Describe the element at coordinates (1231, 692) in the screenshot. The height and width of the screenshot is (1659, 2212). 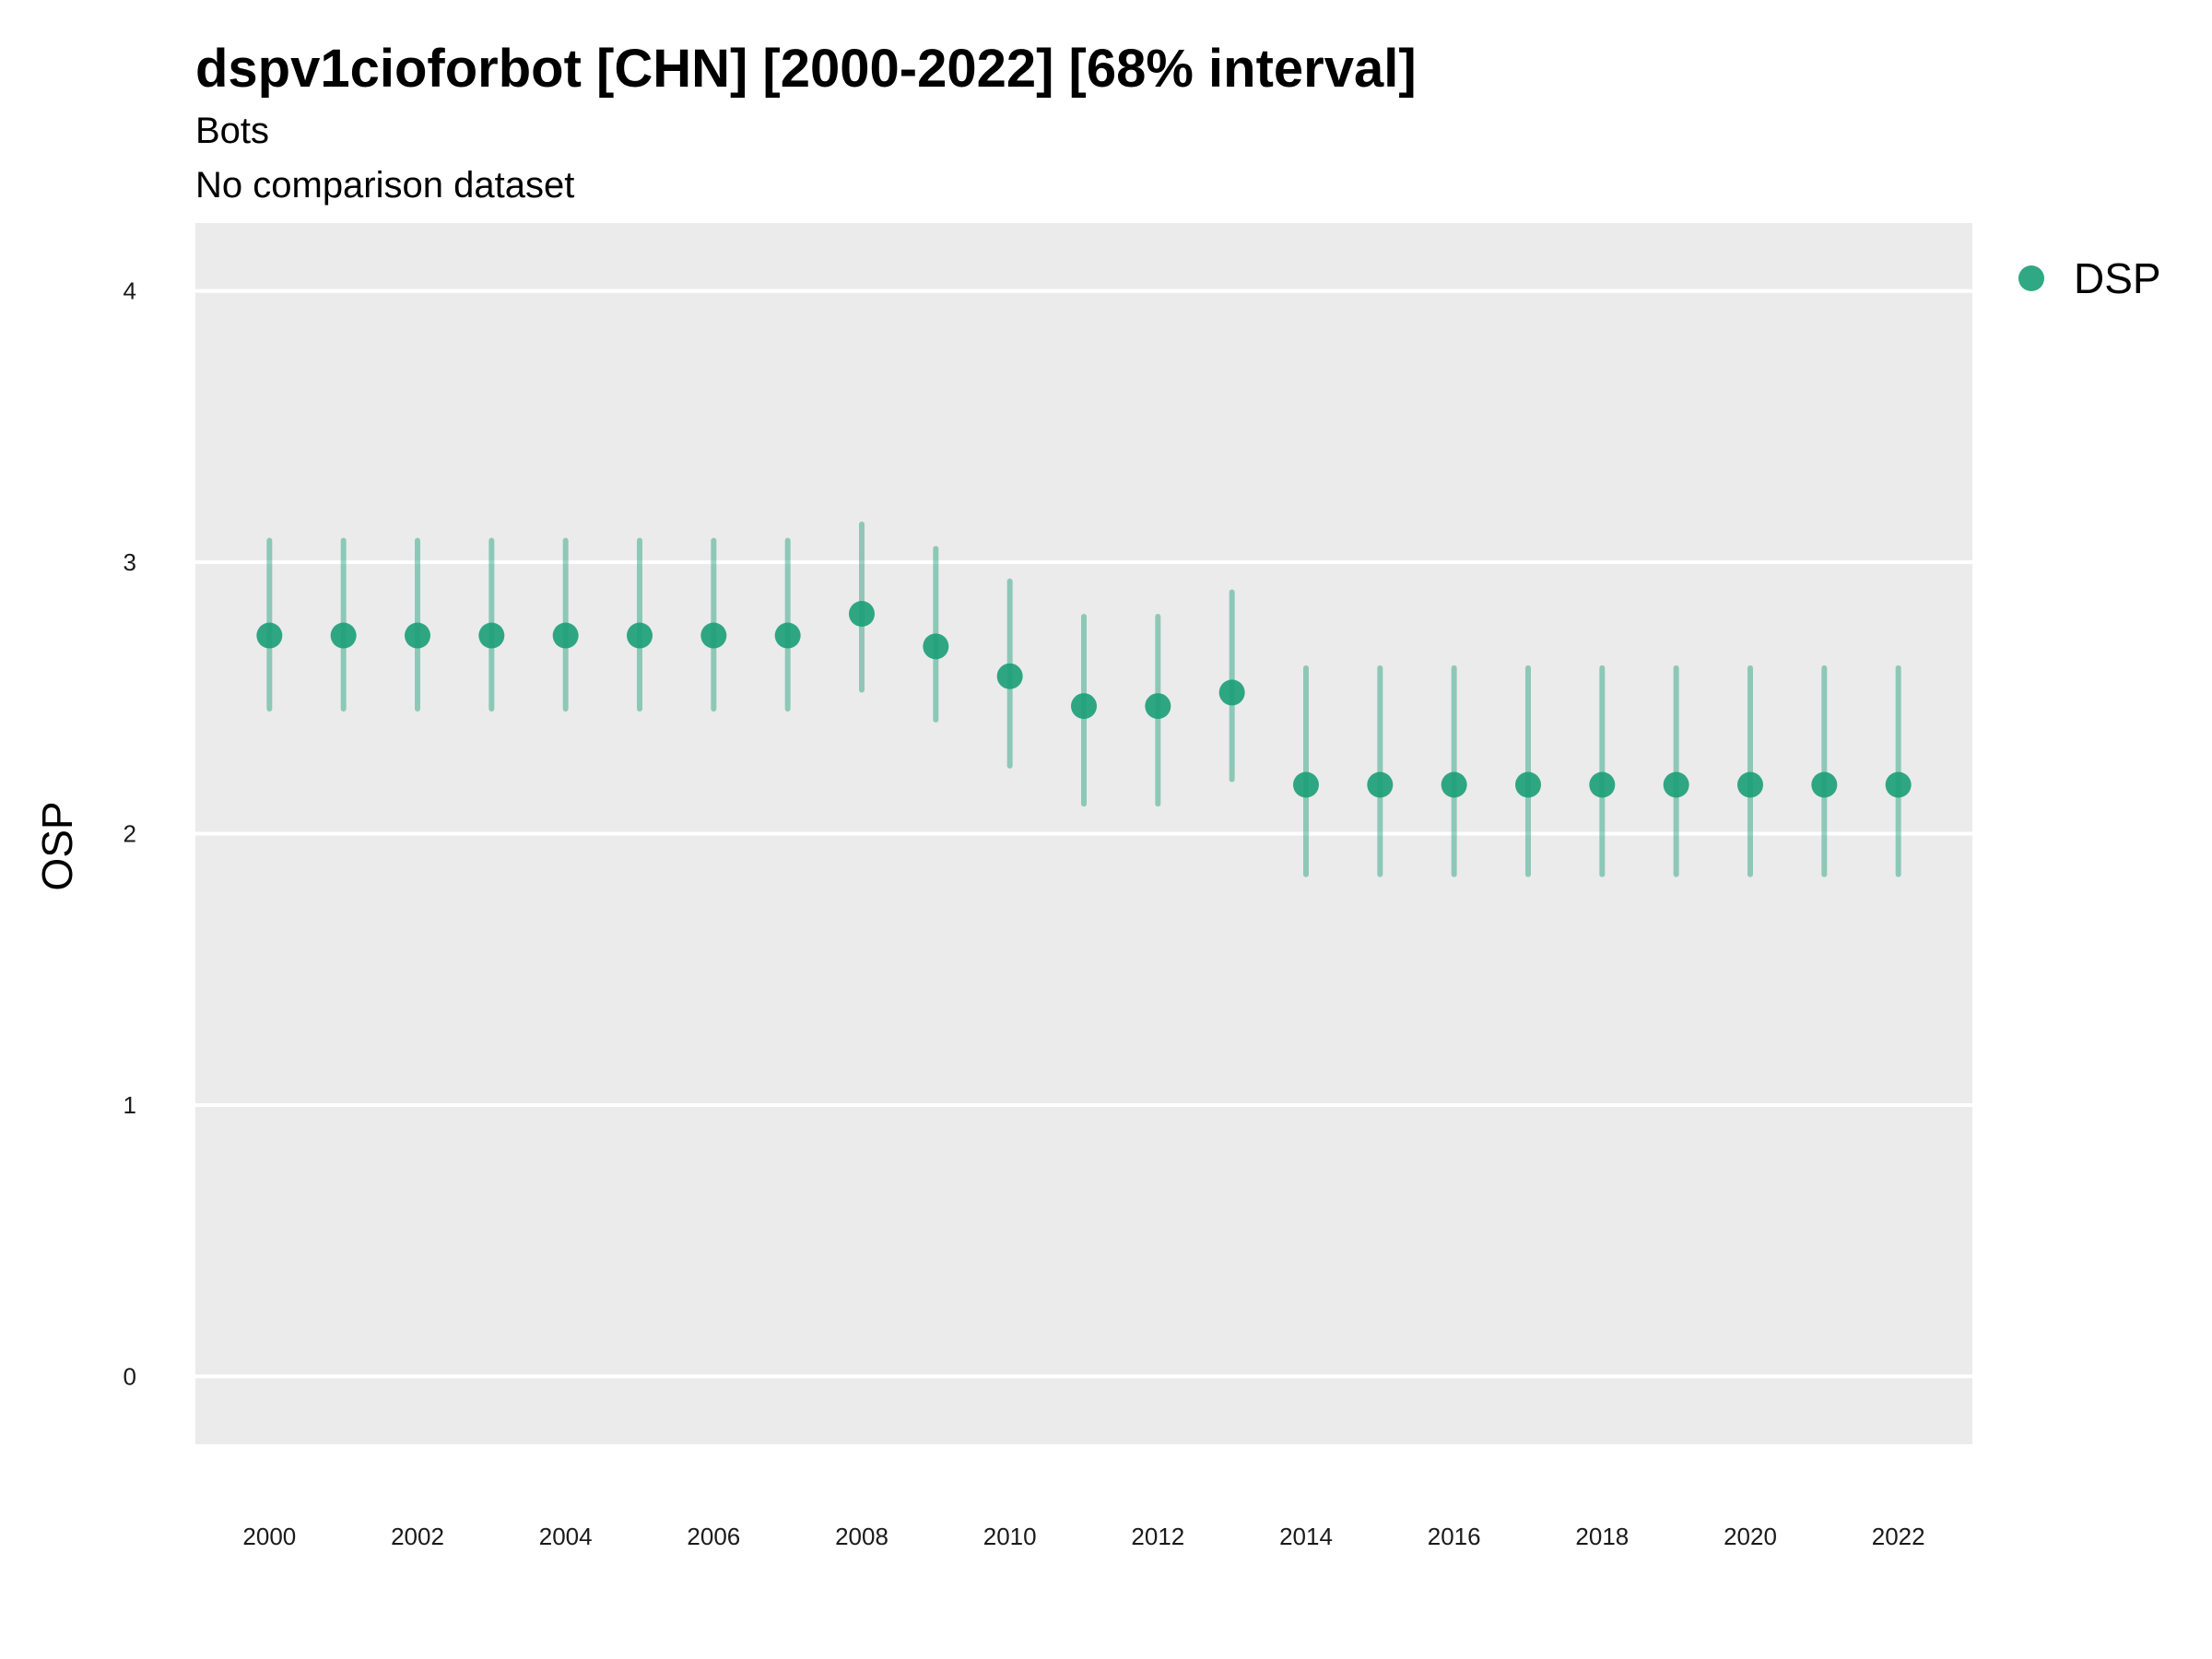
I see `data-point-2013` at that location.